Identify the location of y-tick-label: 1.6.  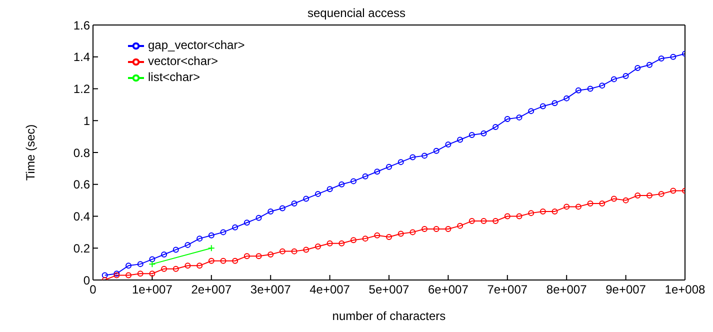
(81, 25).